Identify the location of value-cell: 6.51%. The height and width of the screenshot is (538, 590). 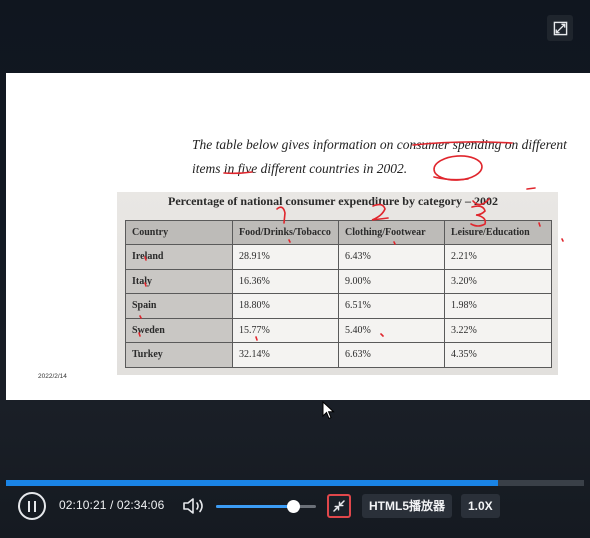
(391, 306).